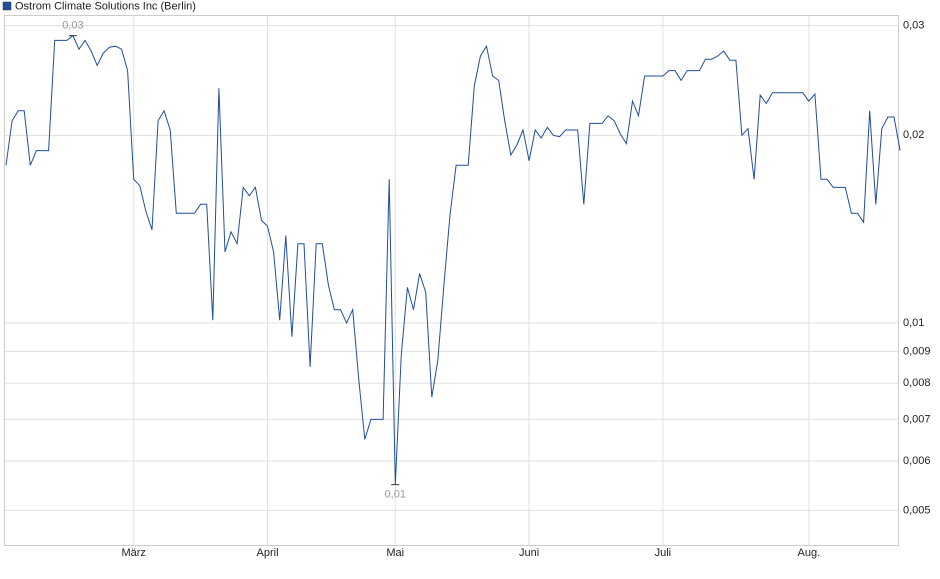  What do you see at coordinates (917, 351) in the screenshot?
I see `y-tick-label: 0,009` at bounding box center [917, 351].